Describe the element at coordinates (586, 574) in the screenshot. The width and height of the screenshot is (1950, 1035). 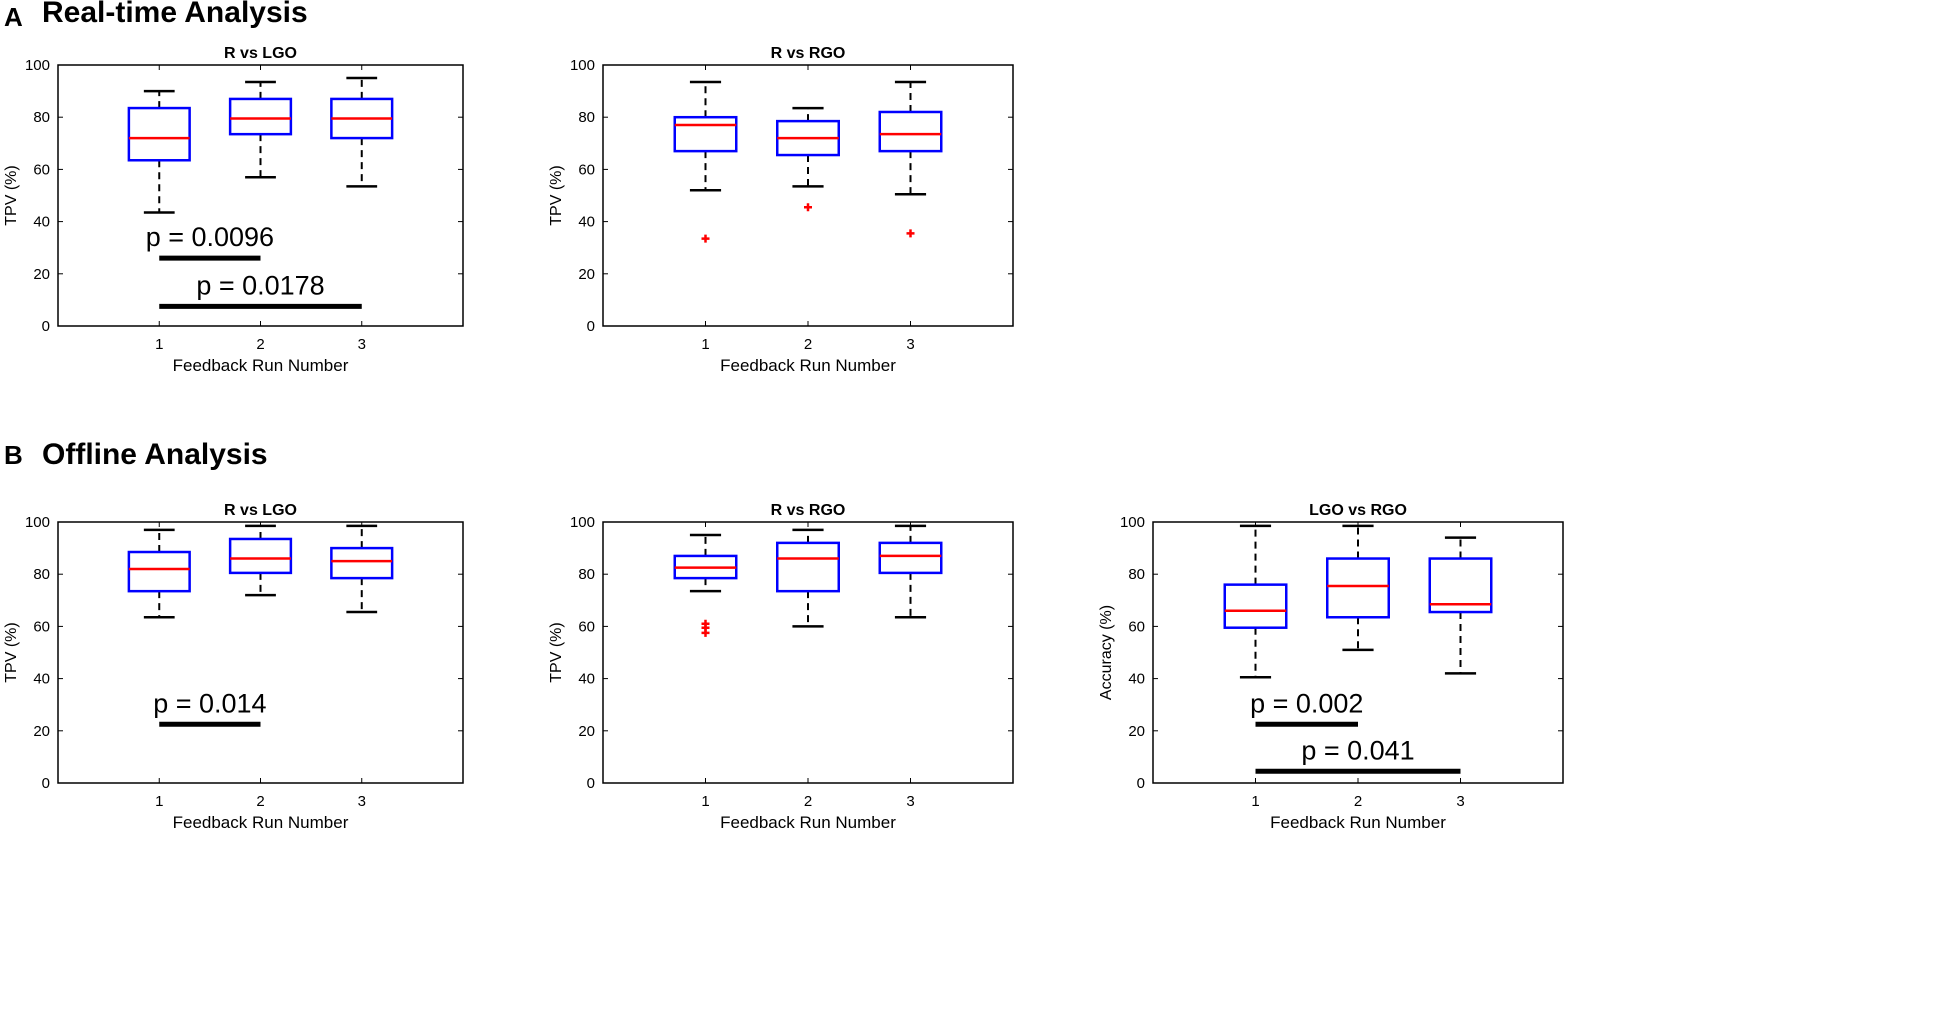
I see `panel-4-ytick-label-80: 80` at that location.